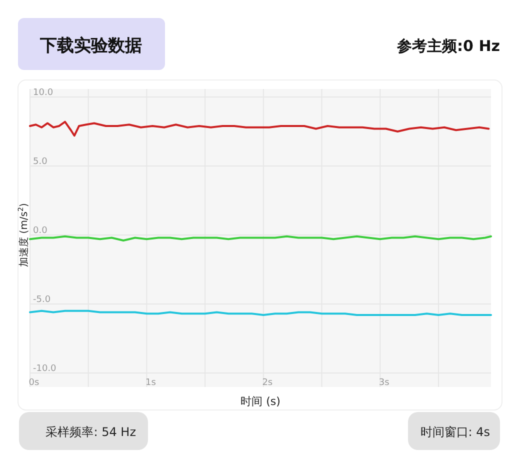  I want to click on text: 下载实验数据, so click(90, 46).